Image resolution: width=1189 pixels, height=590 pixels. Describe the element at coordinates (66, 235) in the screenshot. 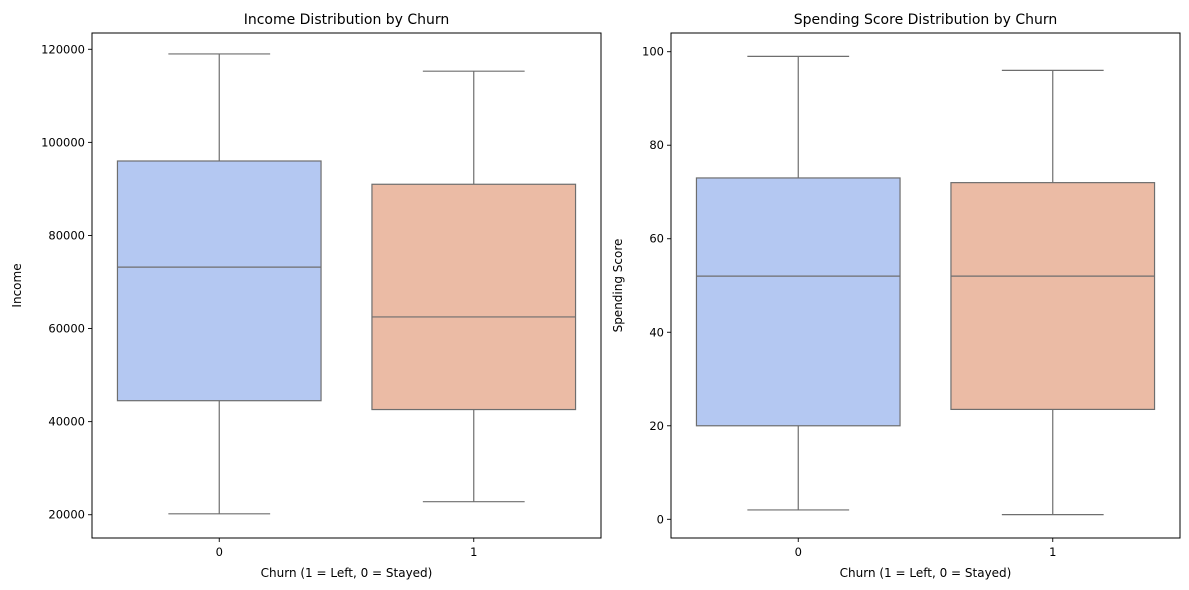

I see `y-tick-label: 80000` at that location.